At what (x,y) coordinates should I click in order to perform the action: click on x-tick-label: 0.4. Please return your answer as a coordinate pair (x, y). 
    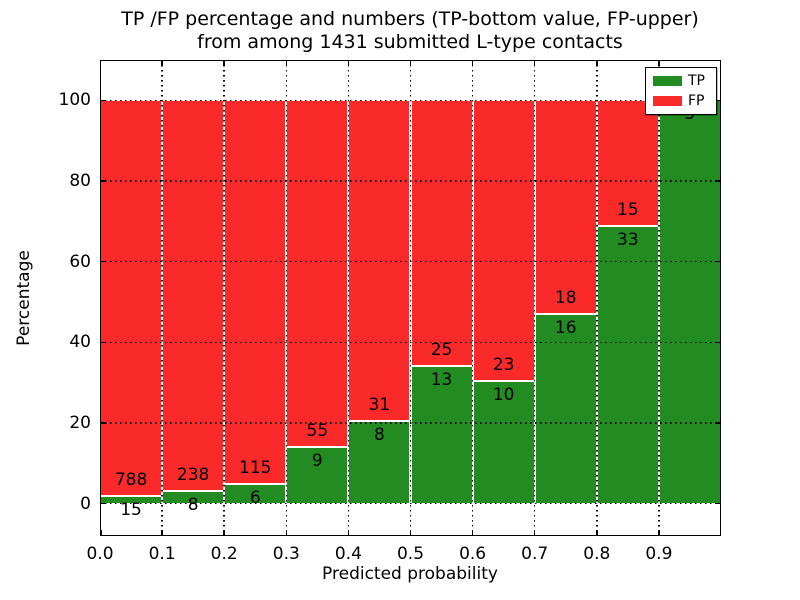
    Looking at the image, I should click on (348, 554).